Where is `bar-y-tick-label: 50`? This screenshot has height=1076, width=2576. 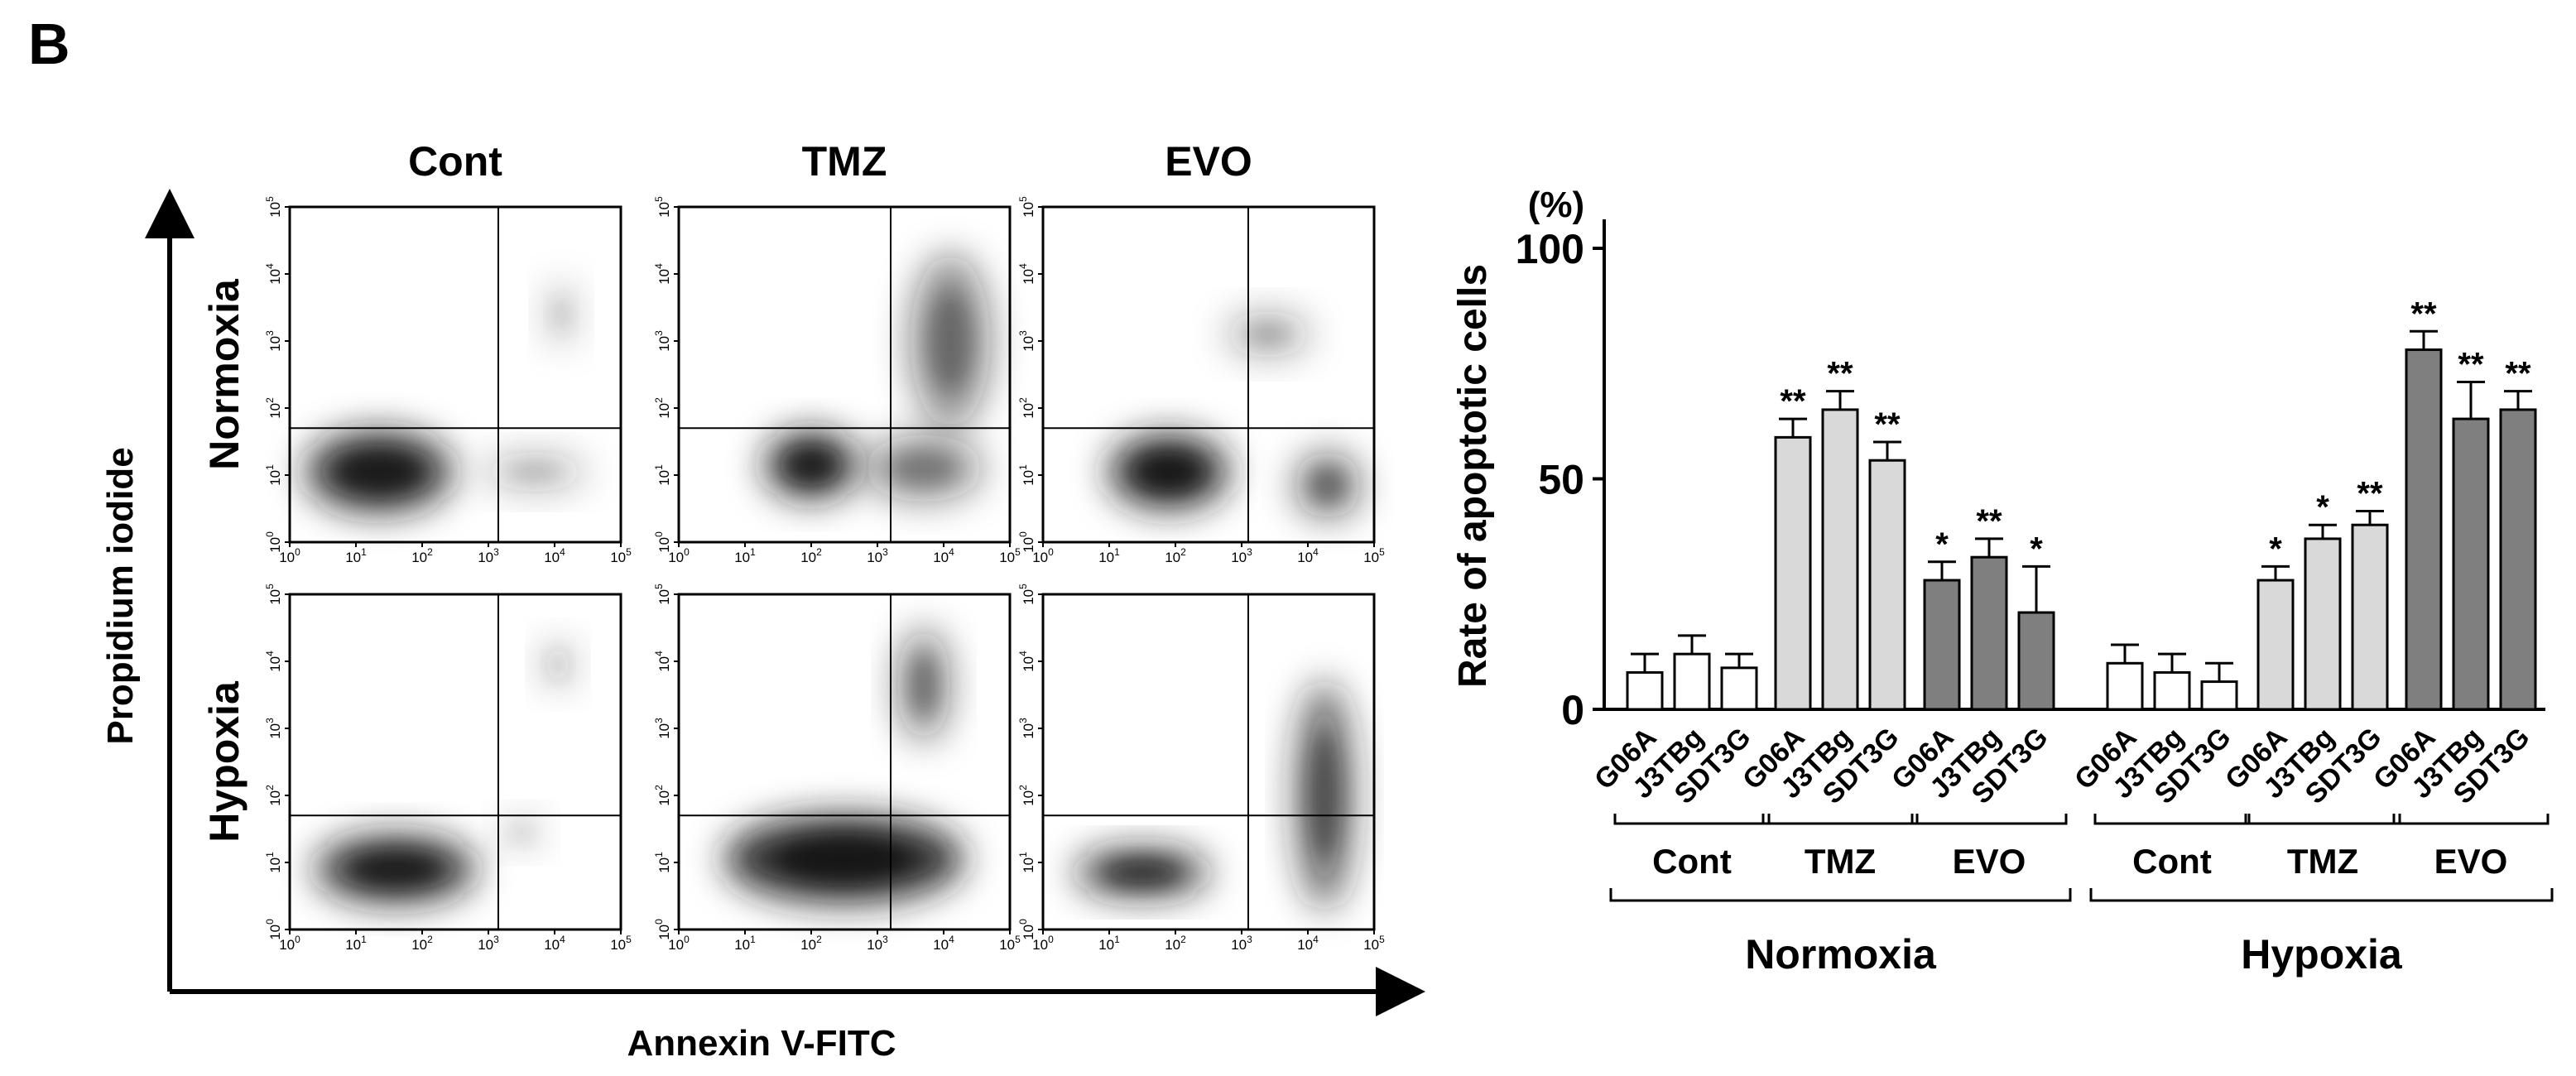
bar-y-tick-label: 50 is located at coordinates (1561, 480).